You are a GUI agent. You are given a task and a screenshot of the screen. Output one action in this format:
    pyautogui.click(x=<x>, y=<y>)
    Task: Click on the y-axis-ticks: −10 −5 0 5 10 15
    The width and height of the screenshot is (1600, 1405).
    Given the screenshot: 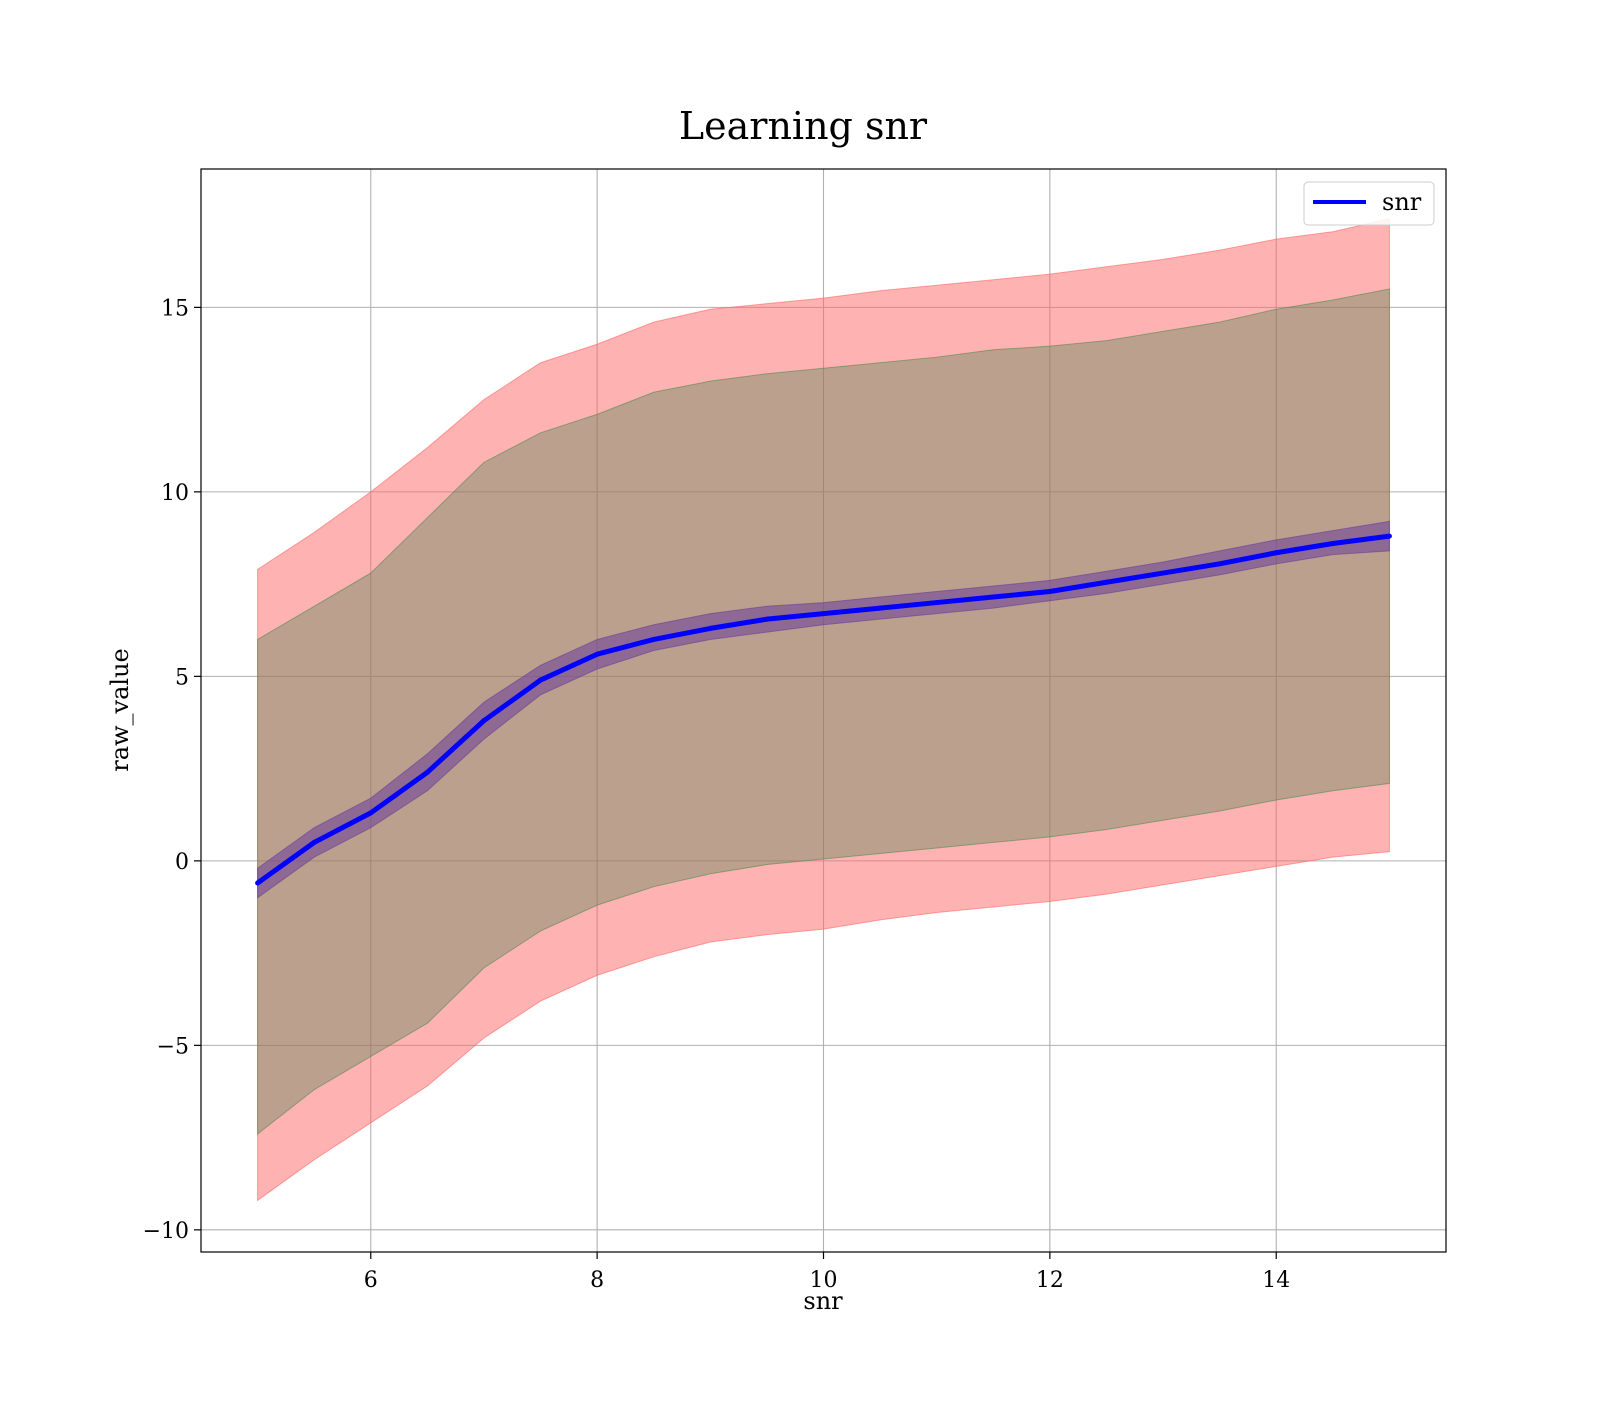 What is the action you would take?
    pyautogui.click(x=172, y=770)
    